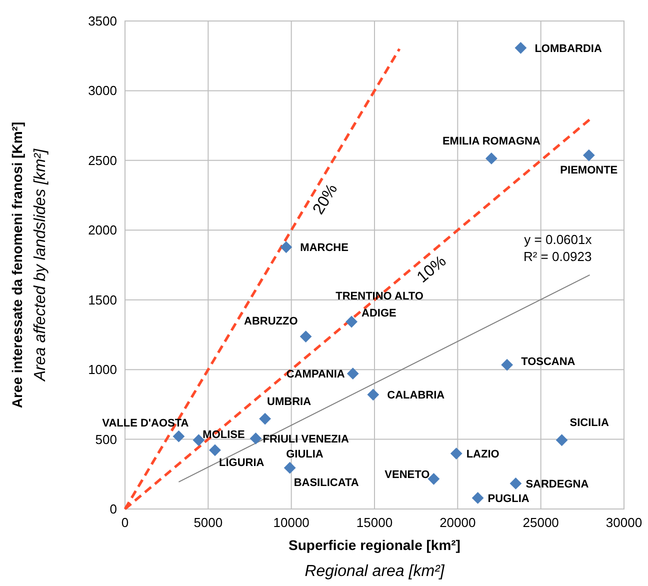 This screenshot has width=648, height=586. What do you see at coordinates (483, 454) in the screenshot?
I see `annotation: LAZIO` at bounding box center [483, 454].